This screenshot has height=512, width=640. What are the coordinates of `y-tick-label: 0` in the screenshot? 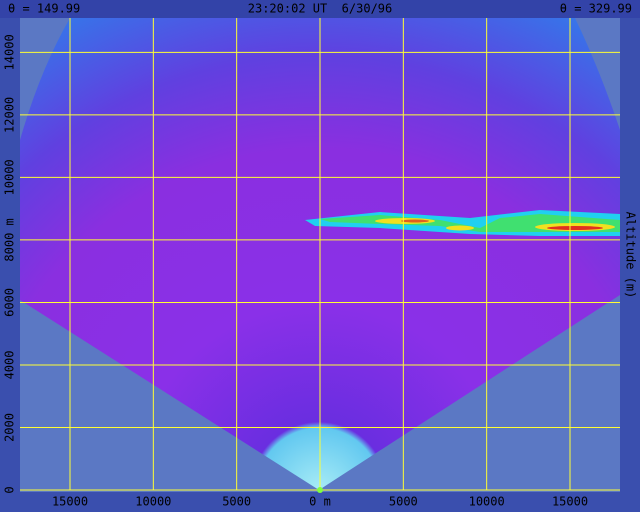 It's located at (10, 489).